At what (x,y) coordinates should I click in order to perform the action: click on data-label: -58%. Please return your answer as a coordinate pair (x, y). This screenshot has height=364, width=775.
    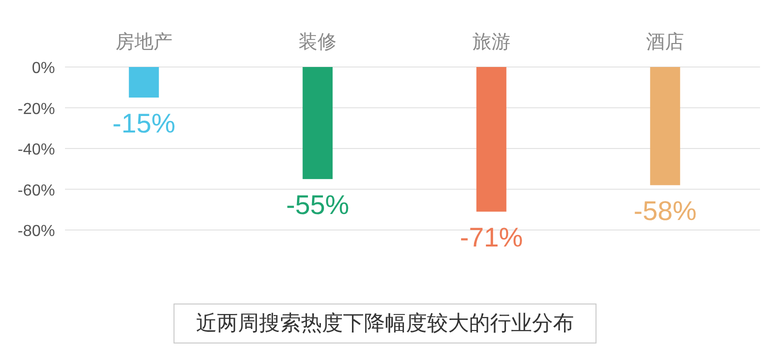
    Looking at the image, I should click on (665, 211).